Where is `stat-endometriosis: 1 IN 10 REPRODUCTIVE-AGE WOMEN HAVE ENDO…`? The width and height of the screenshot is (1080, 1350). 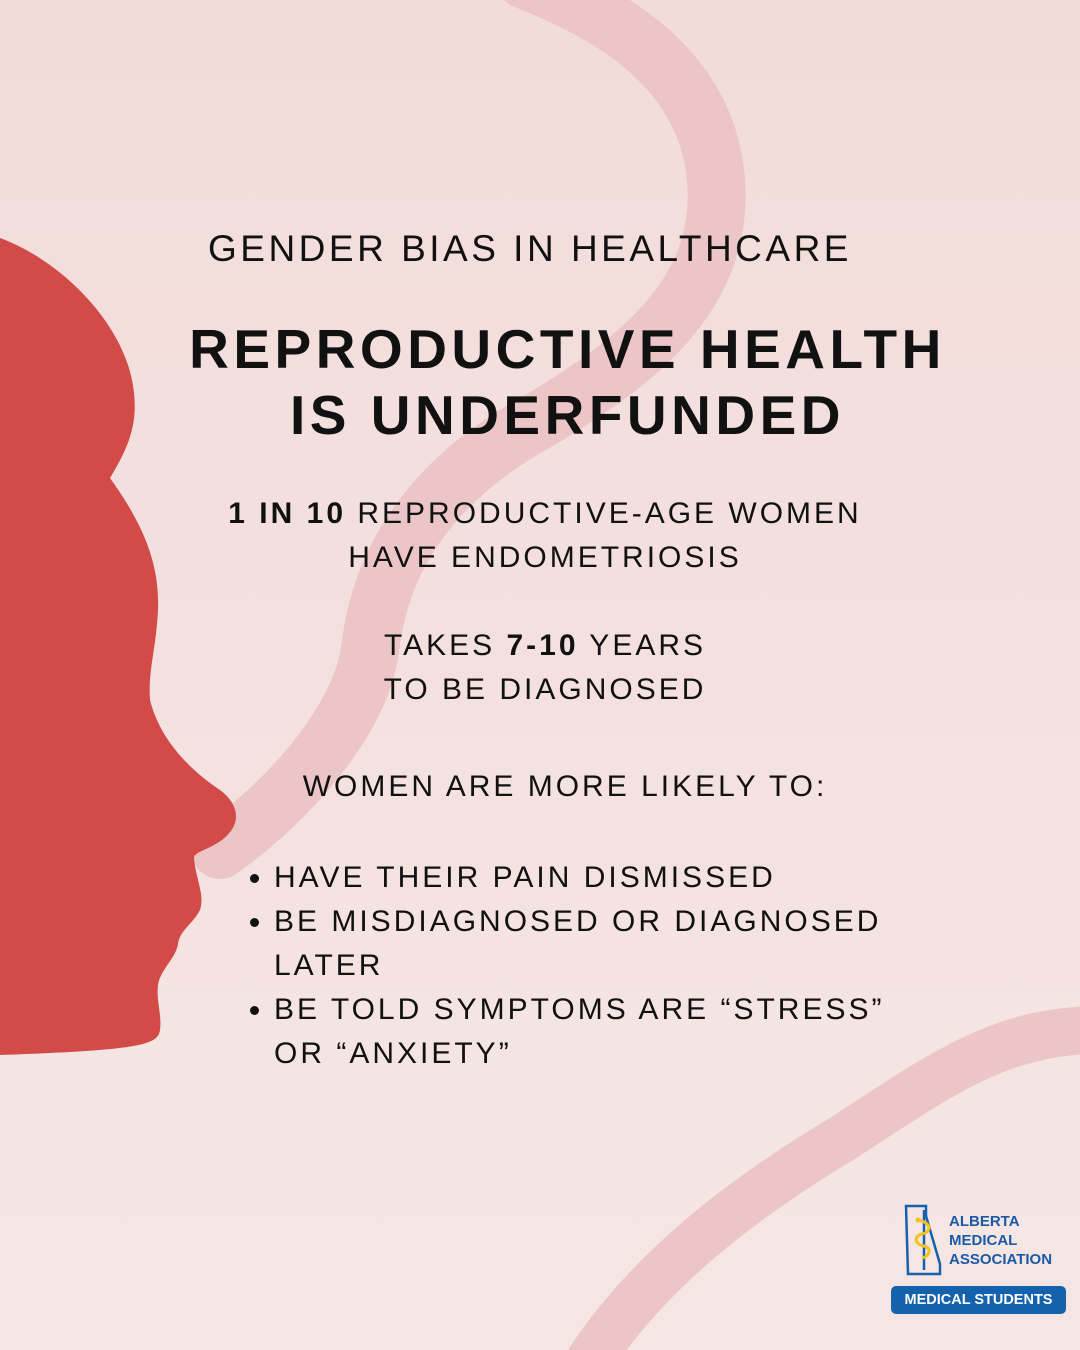 stat-endometriosis: 1 IN 10 REPRODUCTIVE-AGE WOMEN HAVE ENDO… is located at coordinates (545, 536).